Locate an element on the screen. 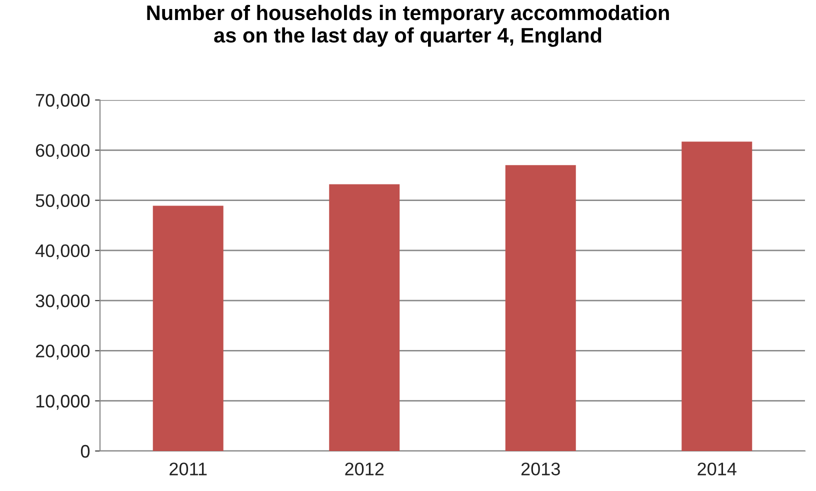 The image size is (816, 491). x-tick-label: 2014 is located at coordinates (717, 469).